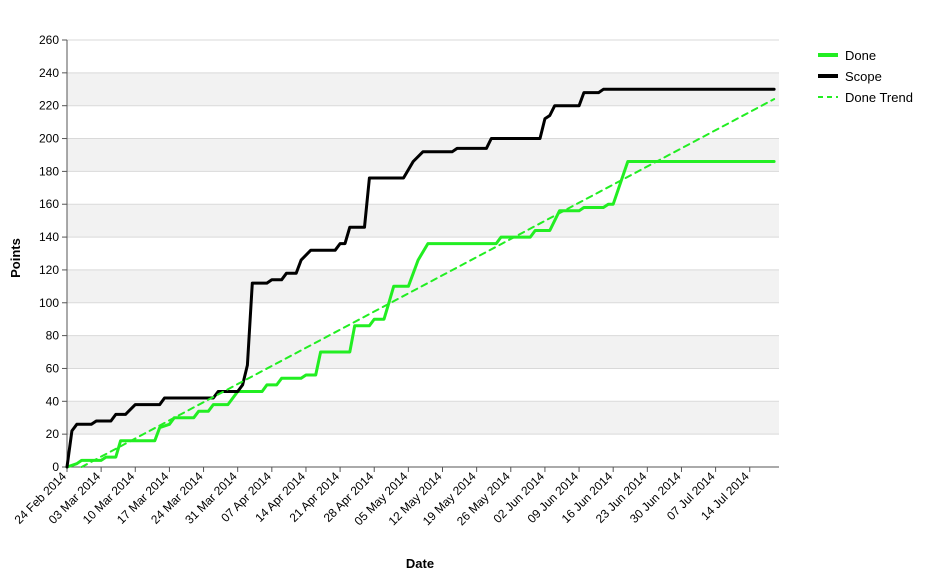 The image size is (939, 580). What do you see at coordinates (49, 303) in the screenshot?
I see `y-tick-label: 100` at bounding box center [49, 303].